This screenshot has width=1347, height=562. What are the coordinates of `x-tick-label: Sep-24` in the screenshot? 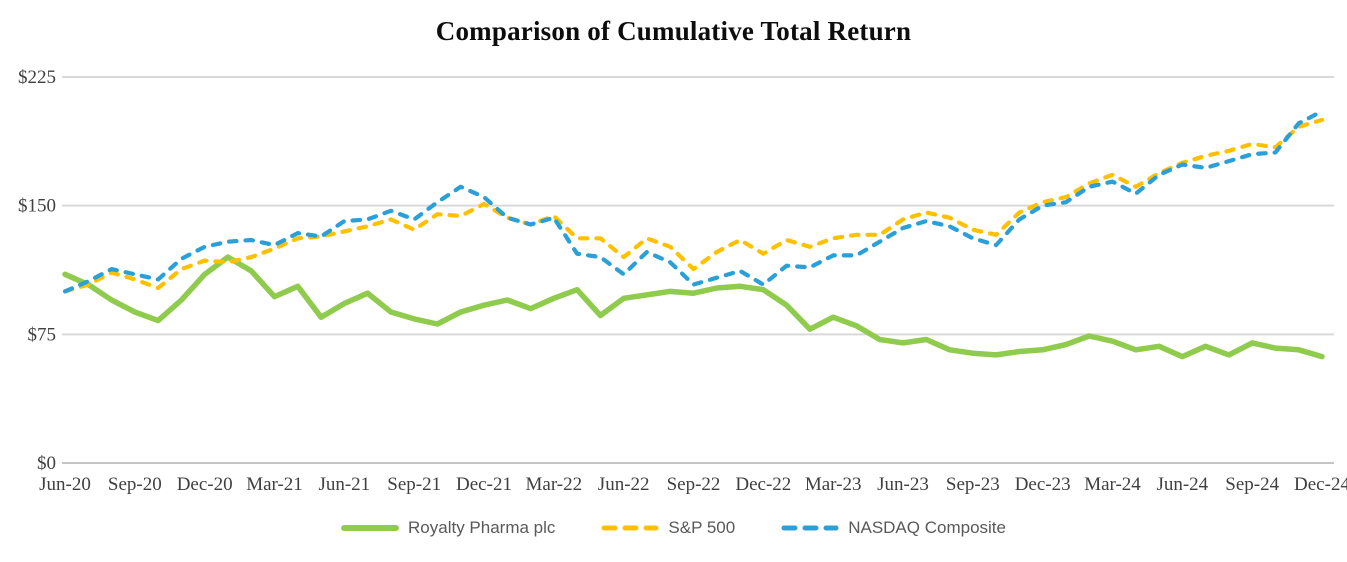 It's located at (1252, 484).